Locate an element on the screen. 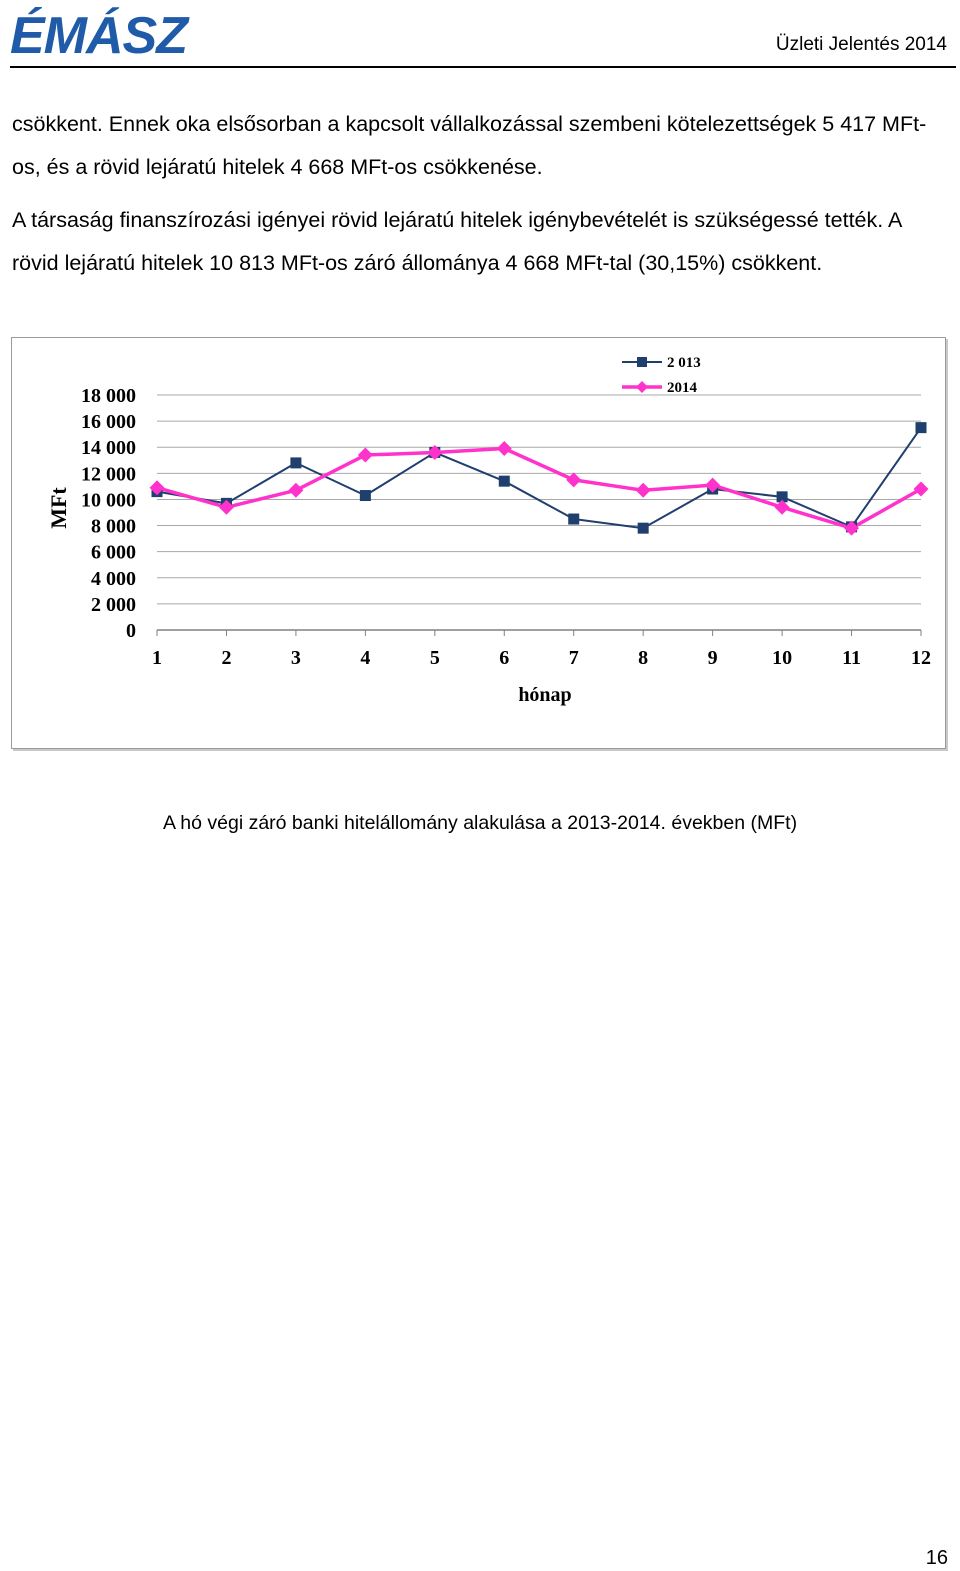 Image resolution: width=960 pixels, height=1571 pixels. legend-marker-square is located at coordinates (642, 362).